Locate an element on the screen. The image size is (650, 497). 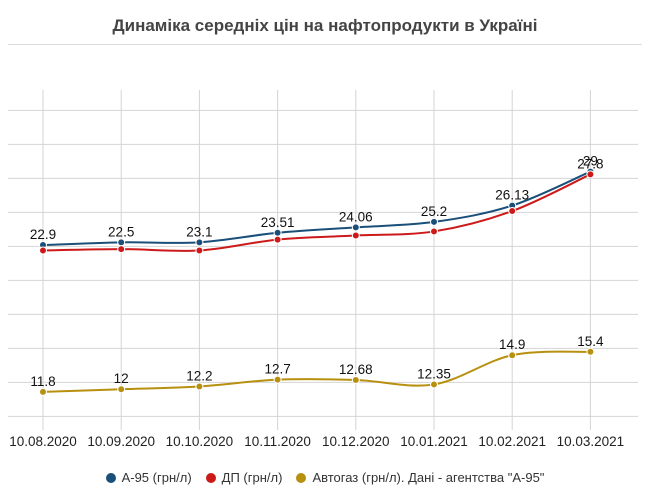
x-tick-label: 10.08.2020 is located at coordinates (43, 441).